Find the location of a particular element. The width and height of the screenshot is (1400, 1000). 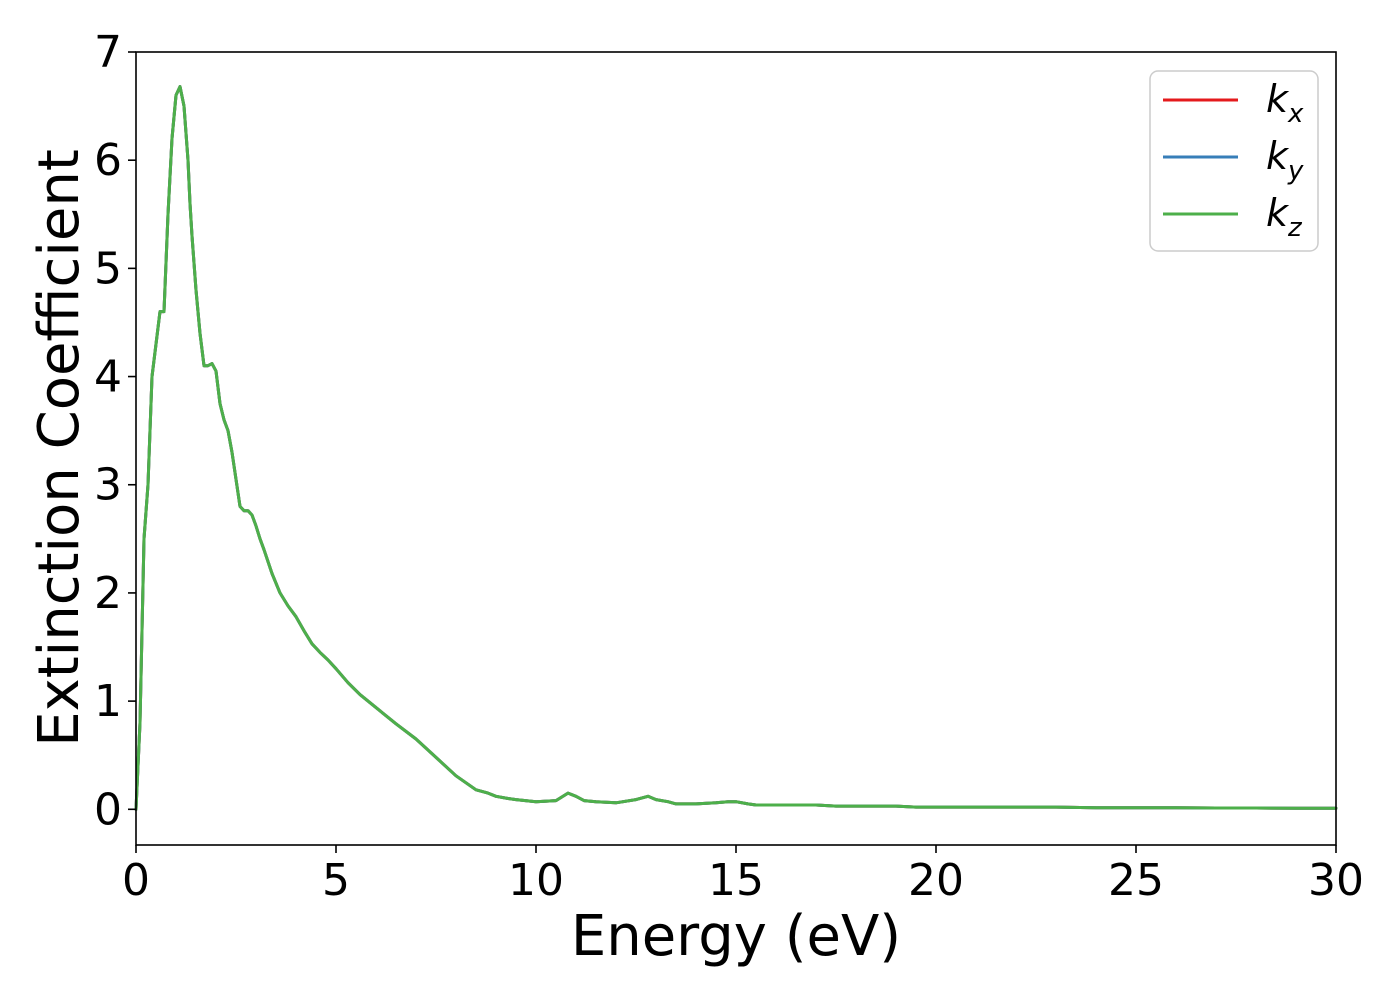

y-tick-label: 6 is located at coordinates (108, 160).